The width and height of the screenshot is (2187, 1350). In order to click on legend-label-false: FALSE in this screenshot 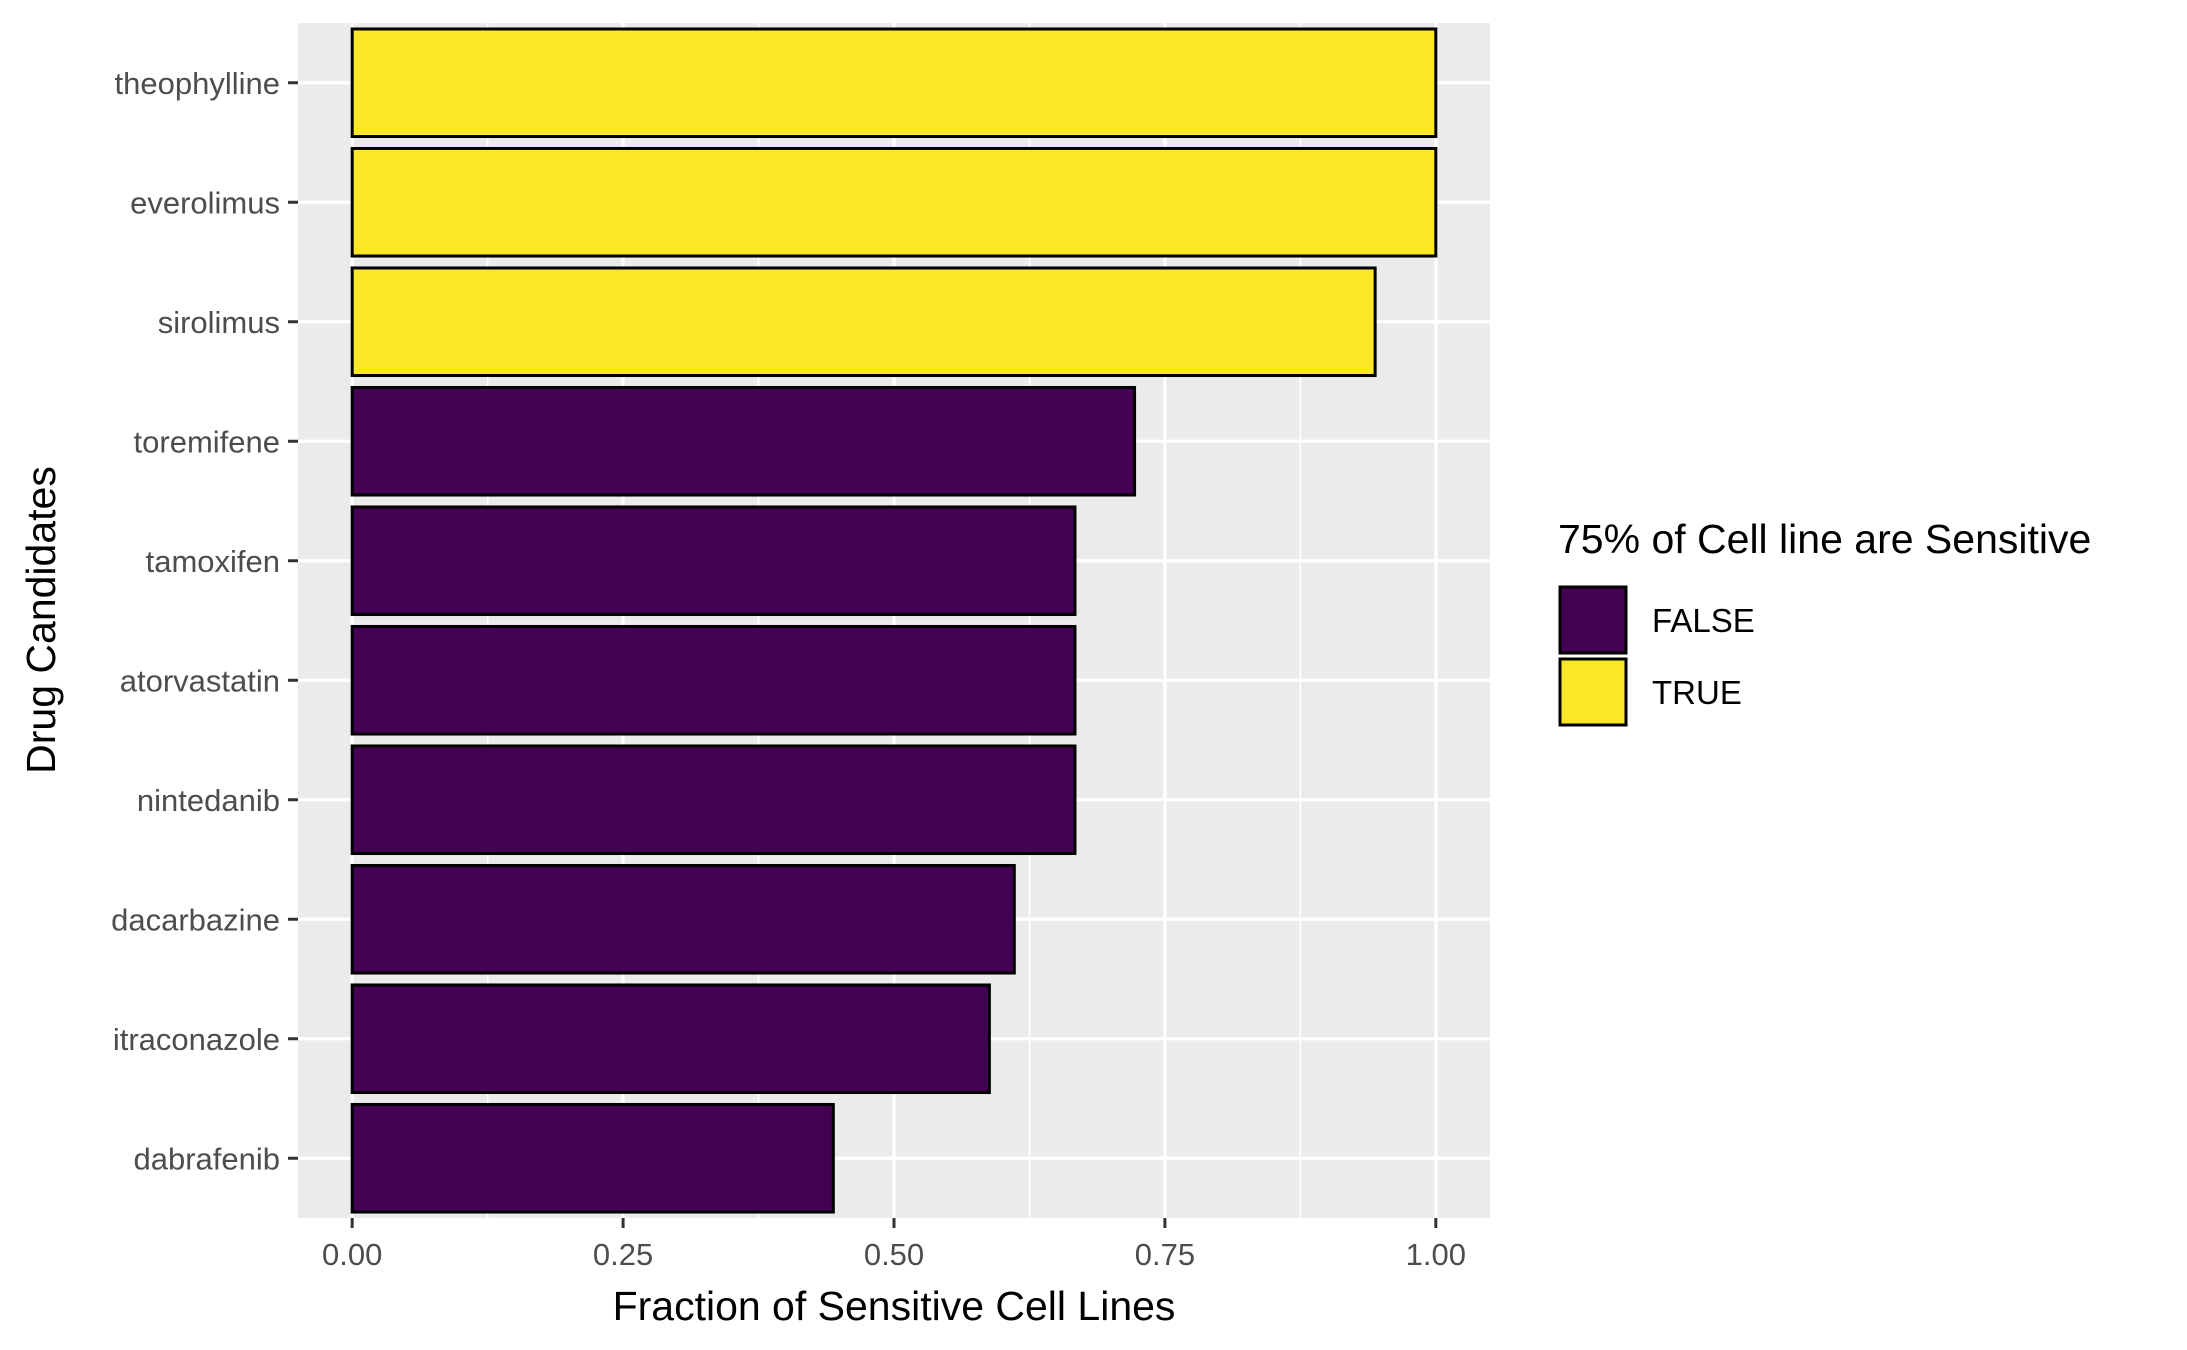, I will do `click(1703, 620)`.